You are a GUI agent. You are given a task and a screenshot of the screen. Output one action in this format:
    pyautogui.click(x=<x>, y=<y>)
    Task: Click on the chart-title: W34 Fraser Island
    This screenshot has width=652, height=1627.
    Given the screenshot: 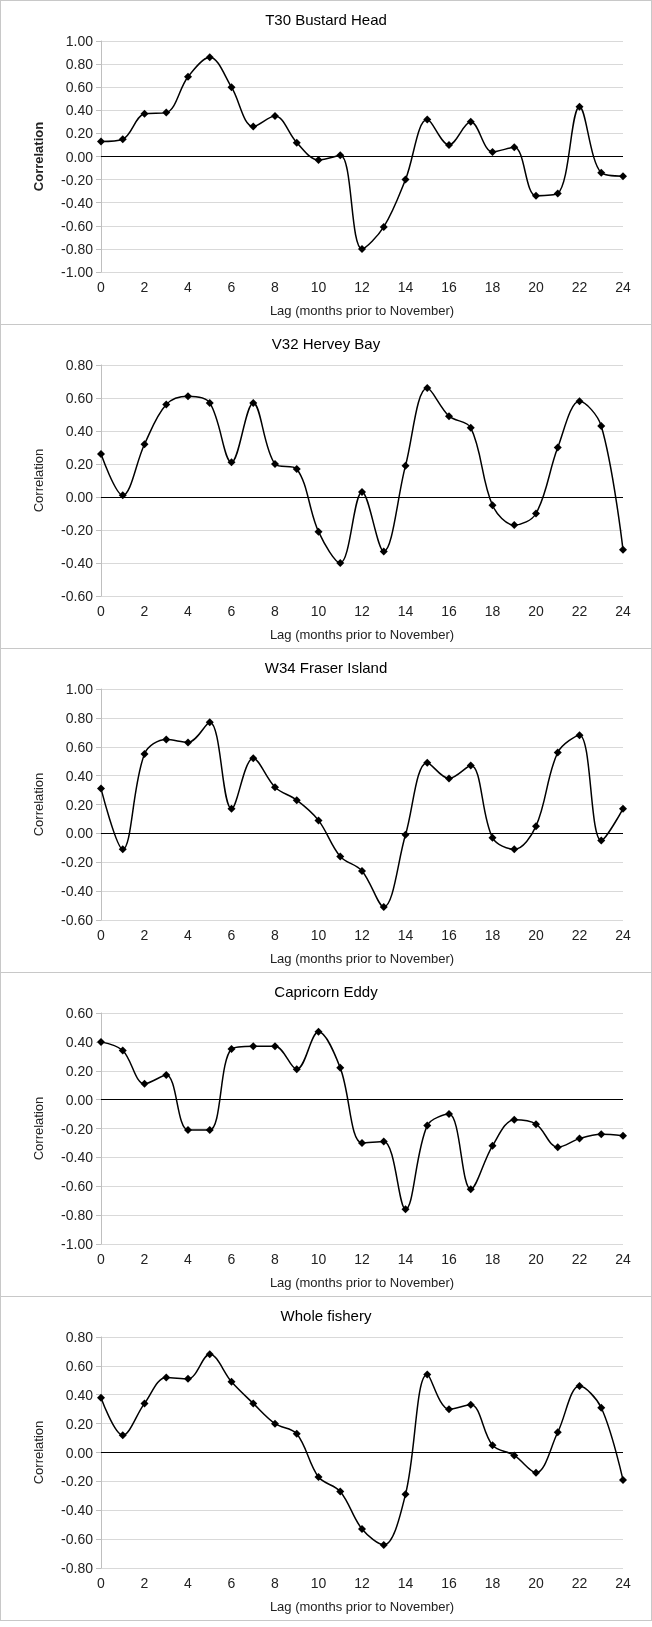 What is the action you would take?
    pyautogui.click(x=326, y=667)
    